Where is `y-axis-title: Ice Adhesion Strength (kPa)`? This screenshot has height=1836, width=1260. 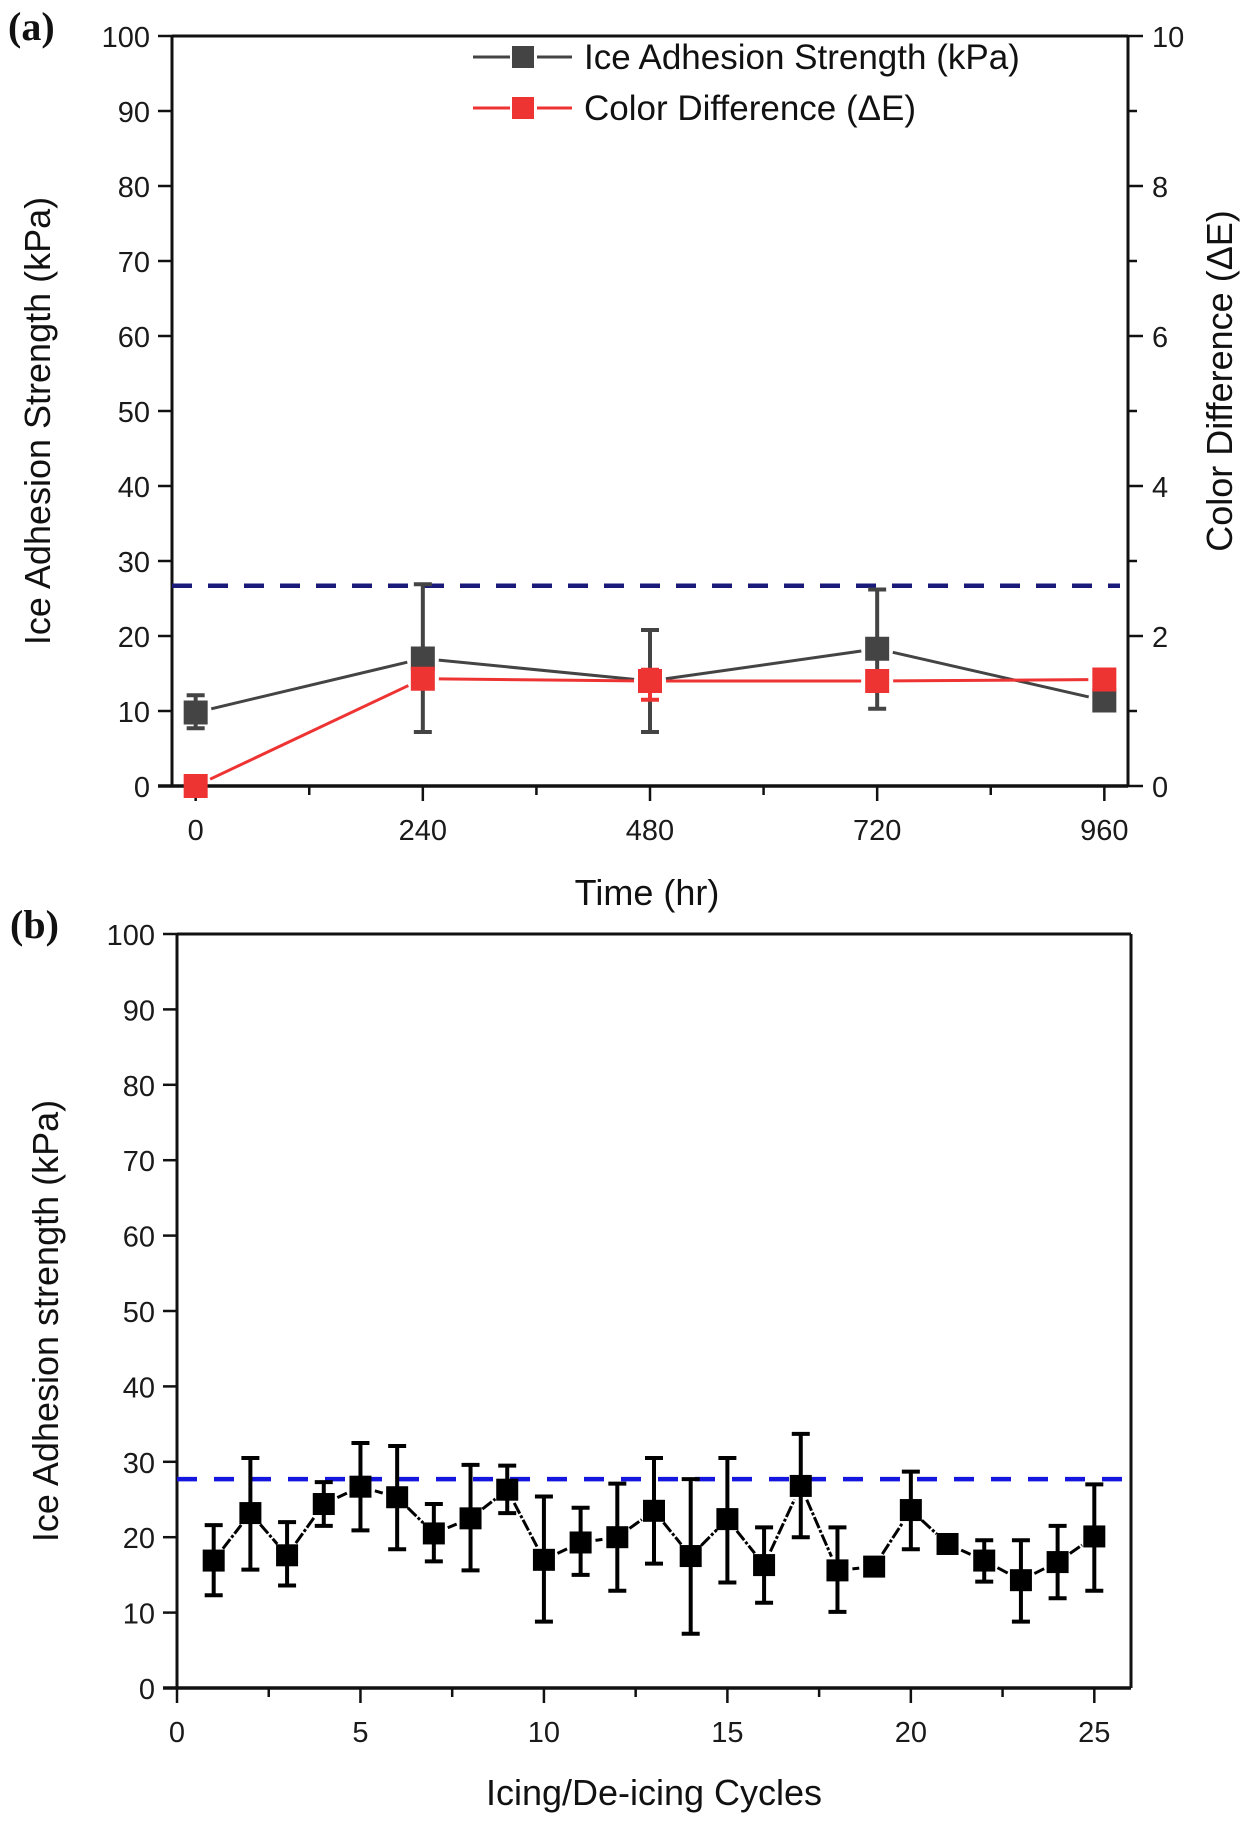
y-axis-title: Ice Adhesion Strength (kPa) is located at coordinates (37, 421).